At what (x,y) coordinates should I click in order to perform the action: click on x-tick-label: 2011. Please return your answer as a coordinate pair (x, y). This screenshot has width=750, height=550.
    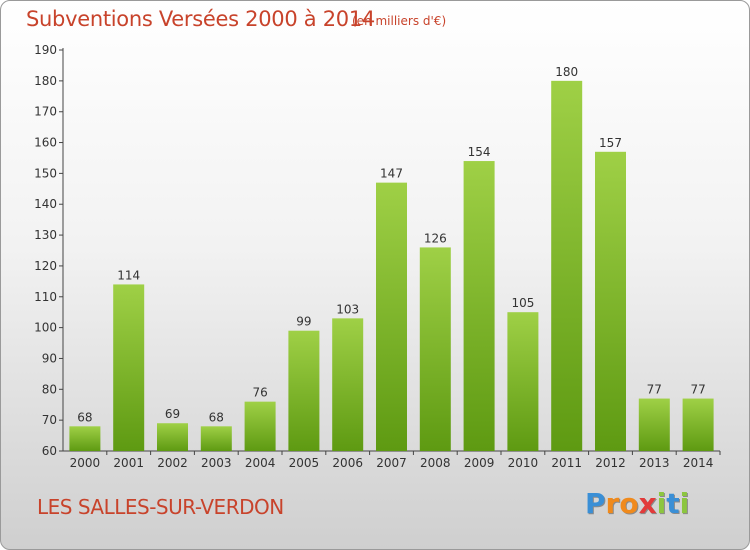
    Looking at the image, I should click on (566, 463).